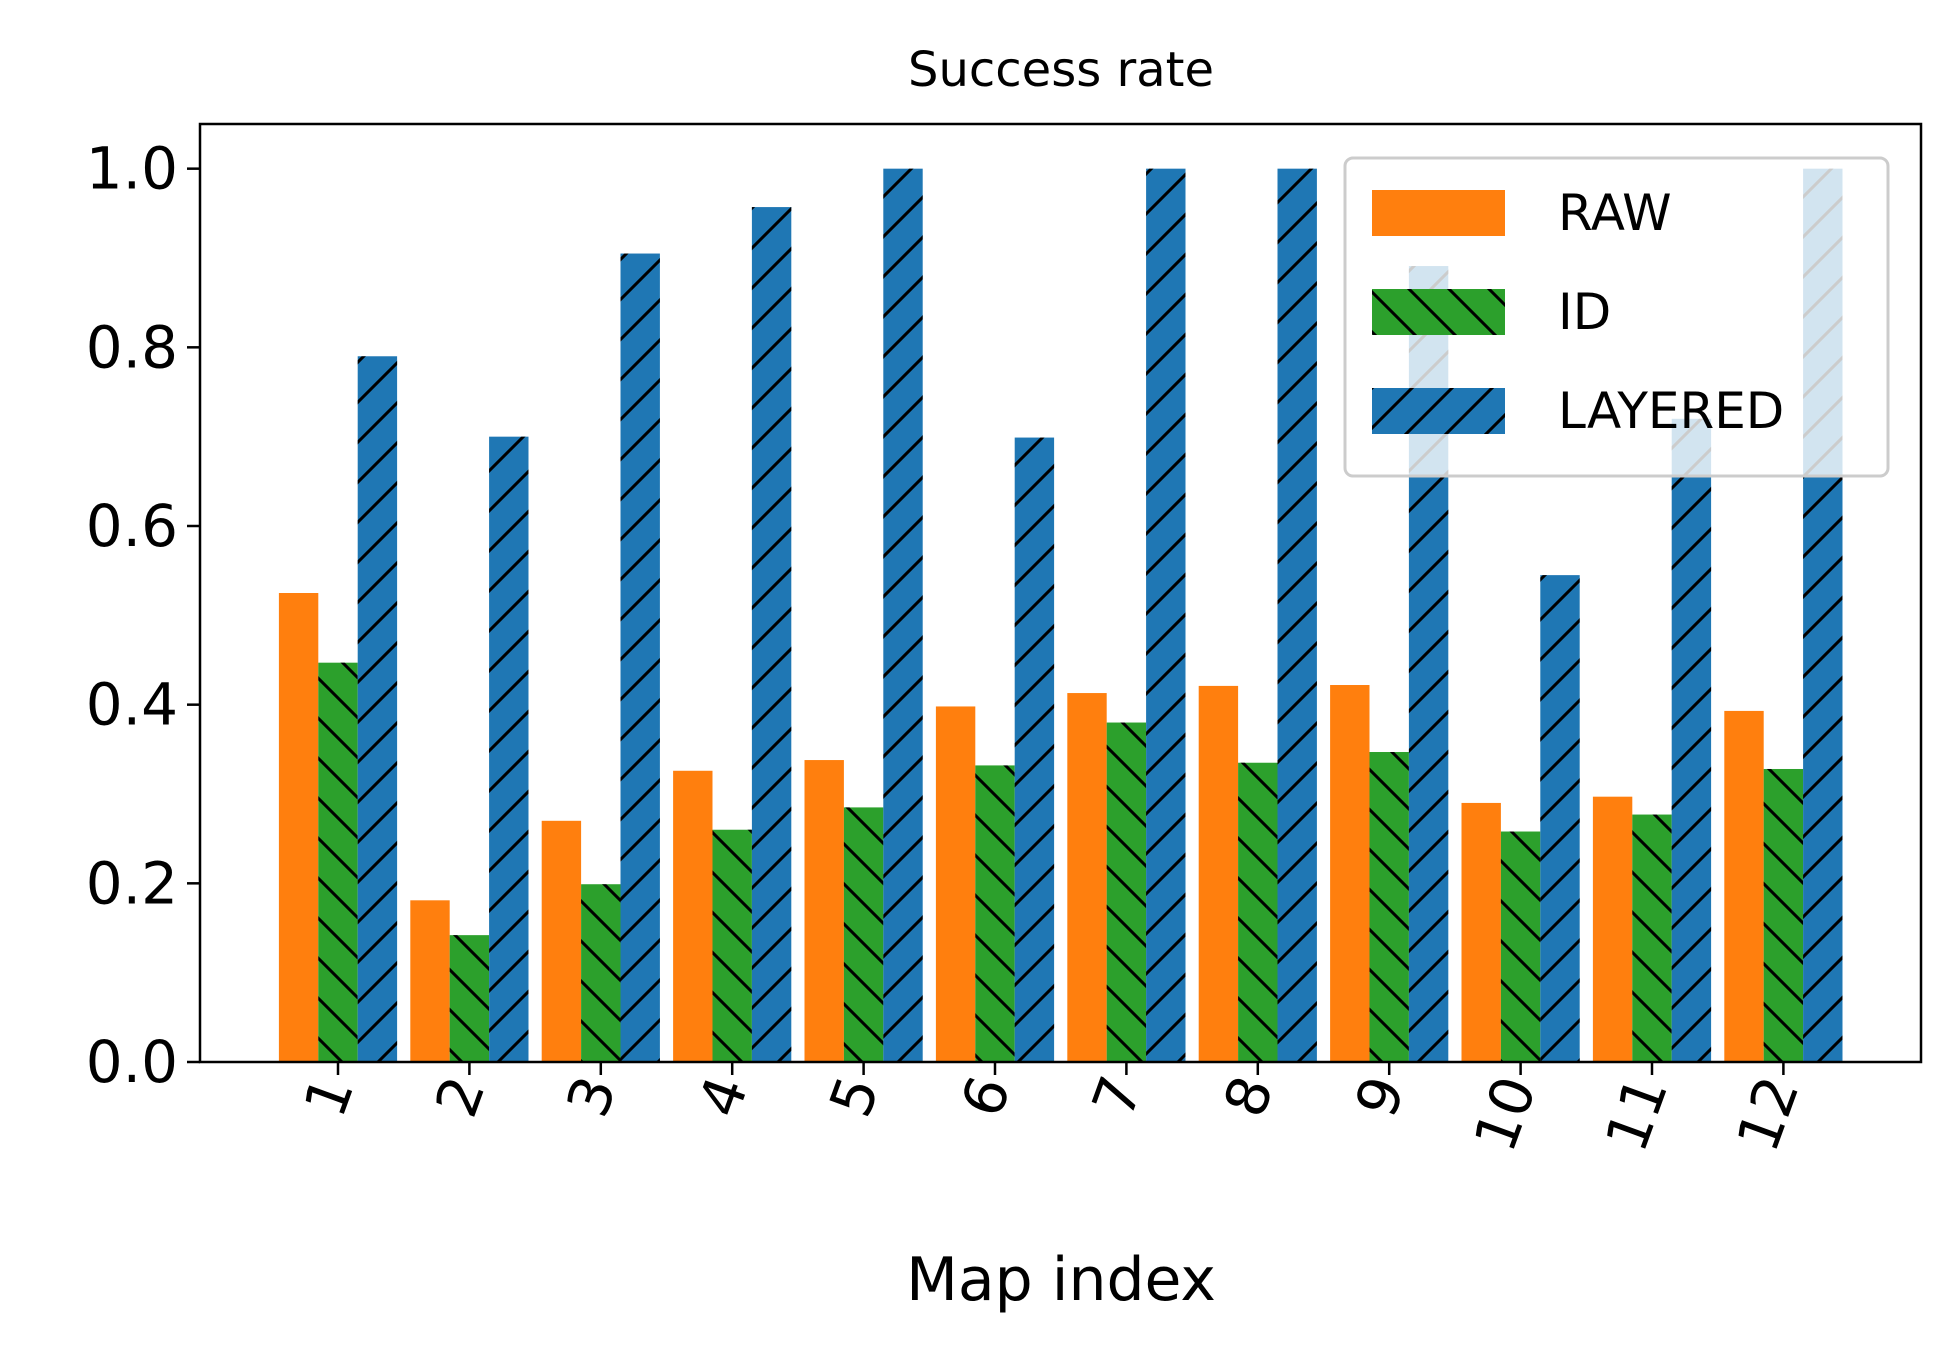 The width and height of the screenshot is (1953, 1355). What do you see at coordinates (132, 169) in the screenshot?
I see `y-tick-label: 1.0` at bounding box center [132, 169].